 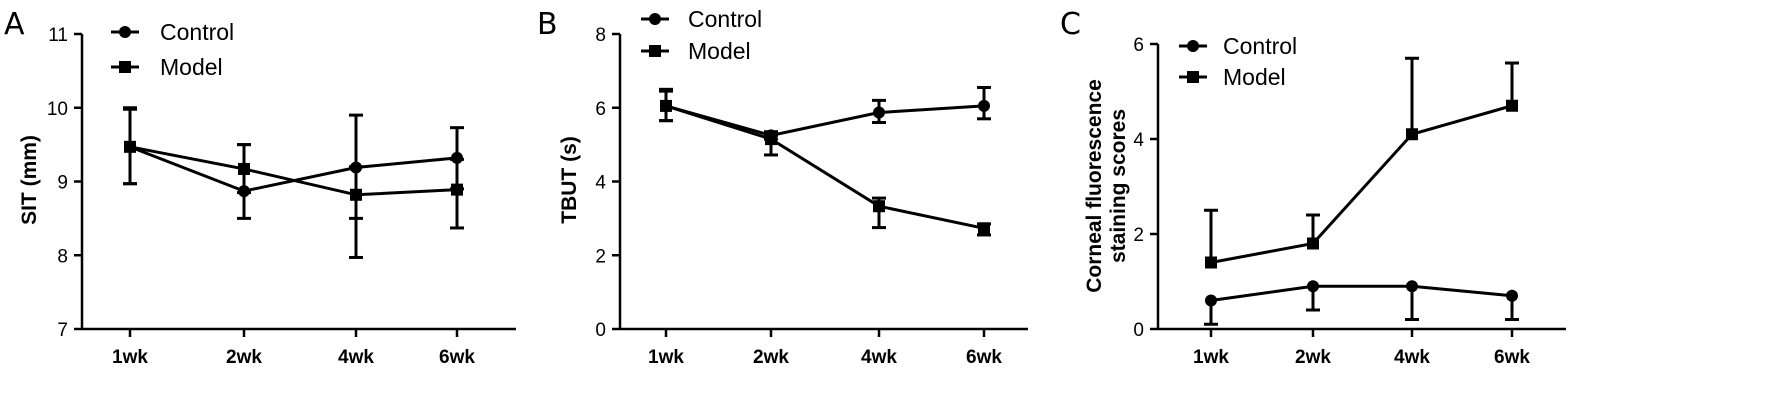 What do you see at coordinates (1094, 186) in the screenshot?
I see `y-axis-label-line: Corneal fluorescence` at bounding box center [1094, 186].